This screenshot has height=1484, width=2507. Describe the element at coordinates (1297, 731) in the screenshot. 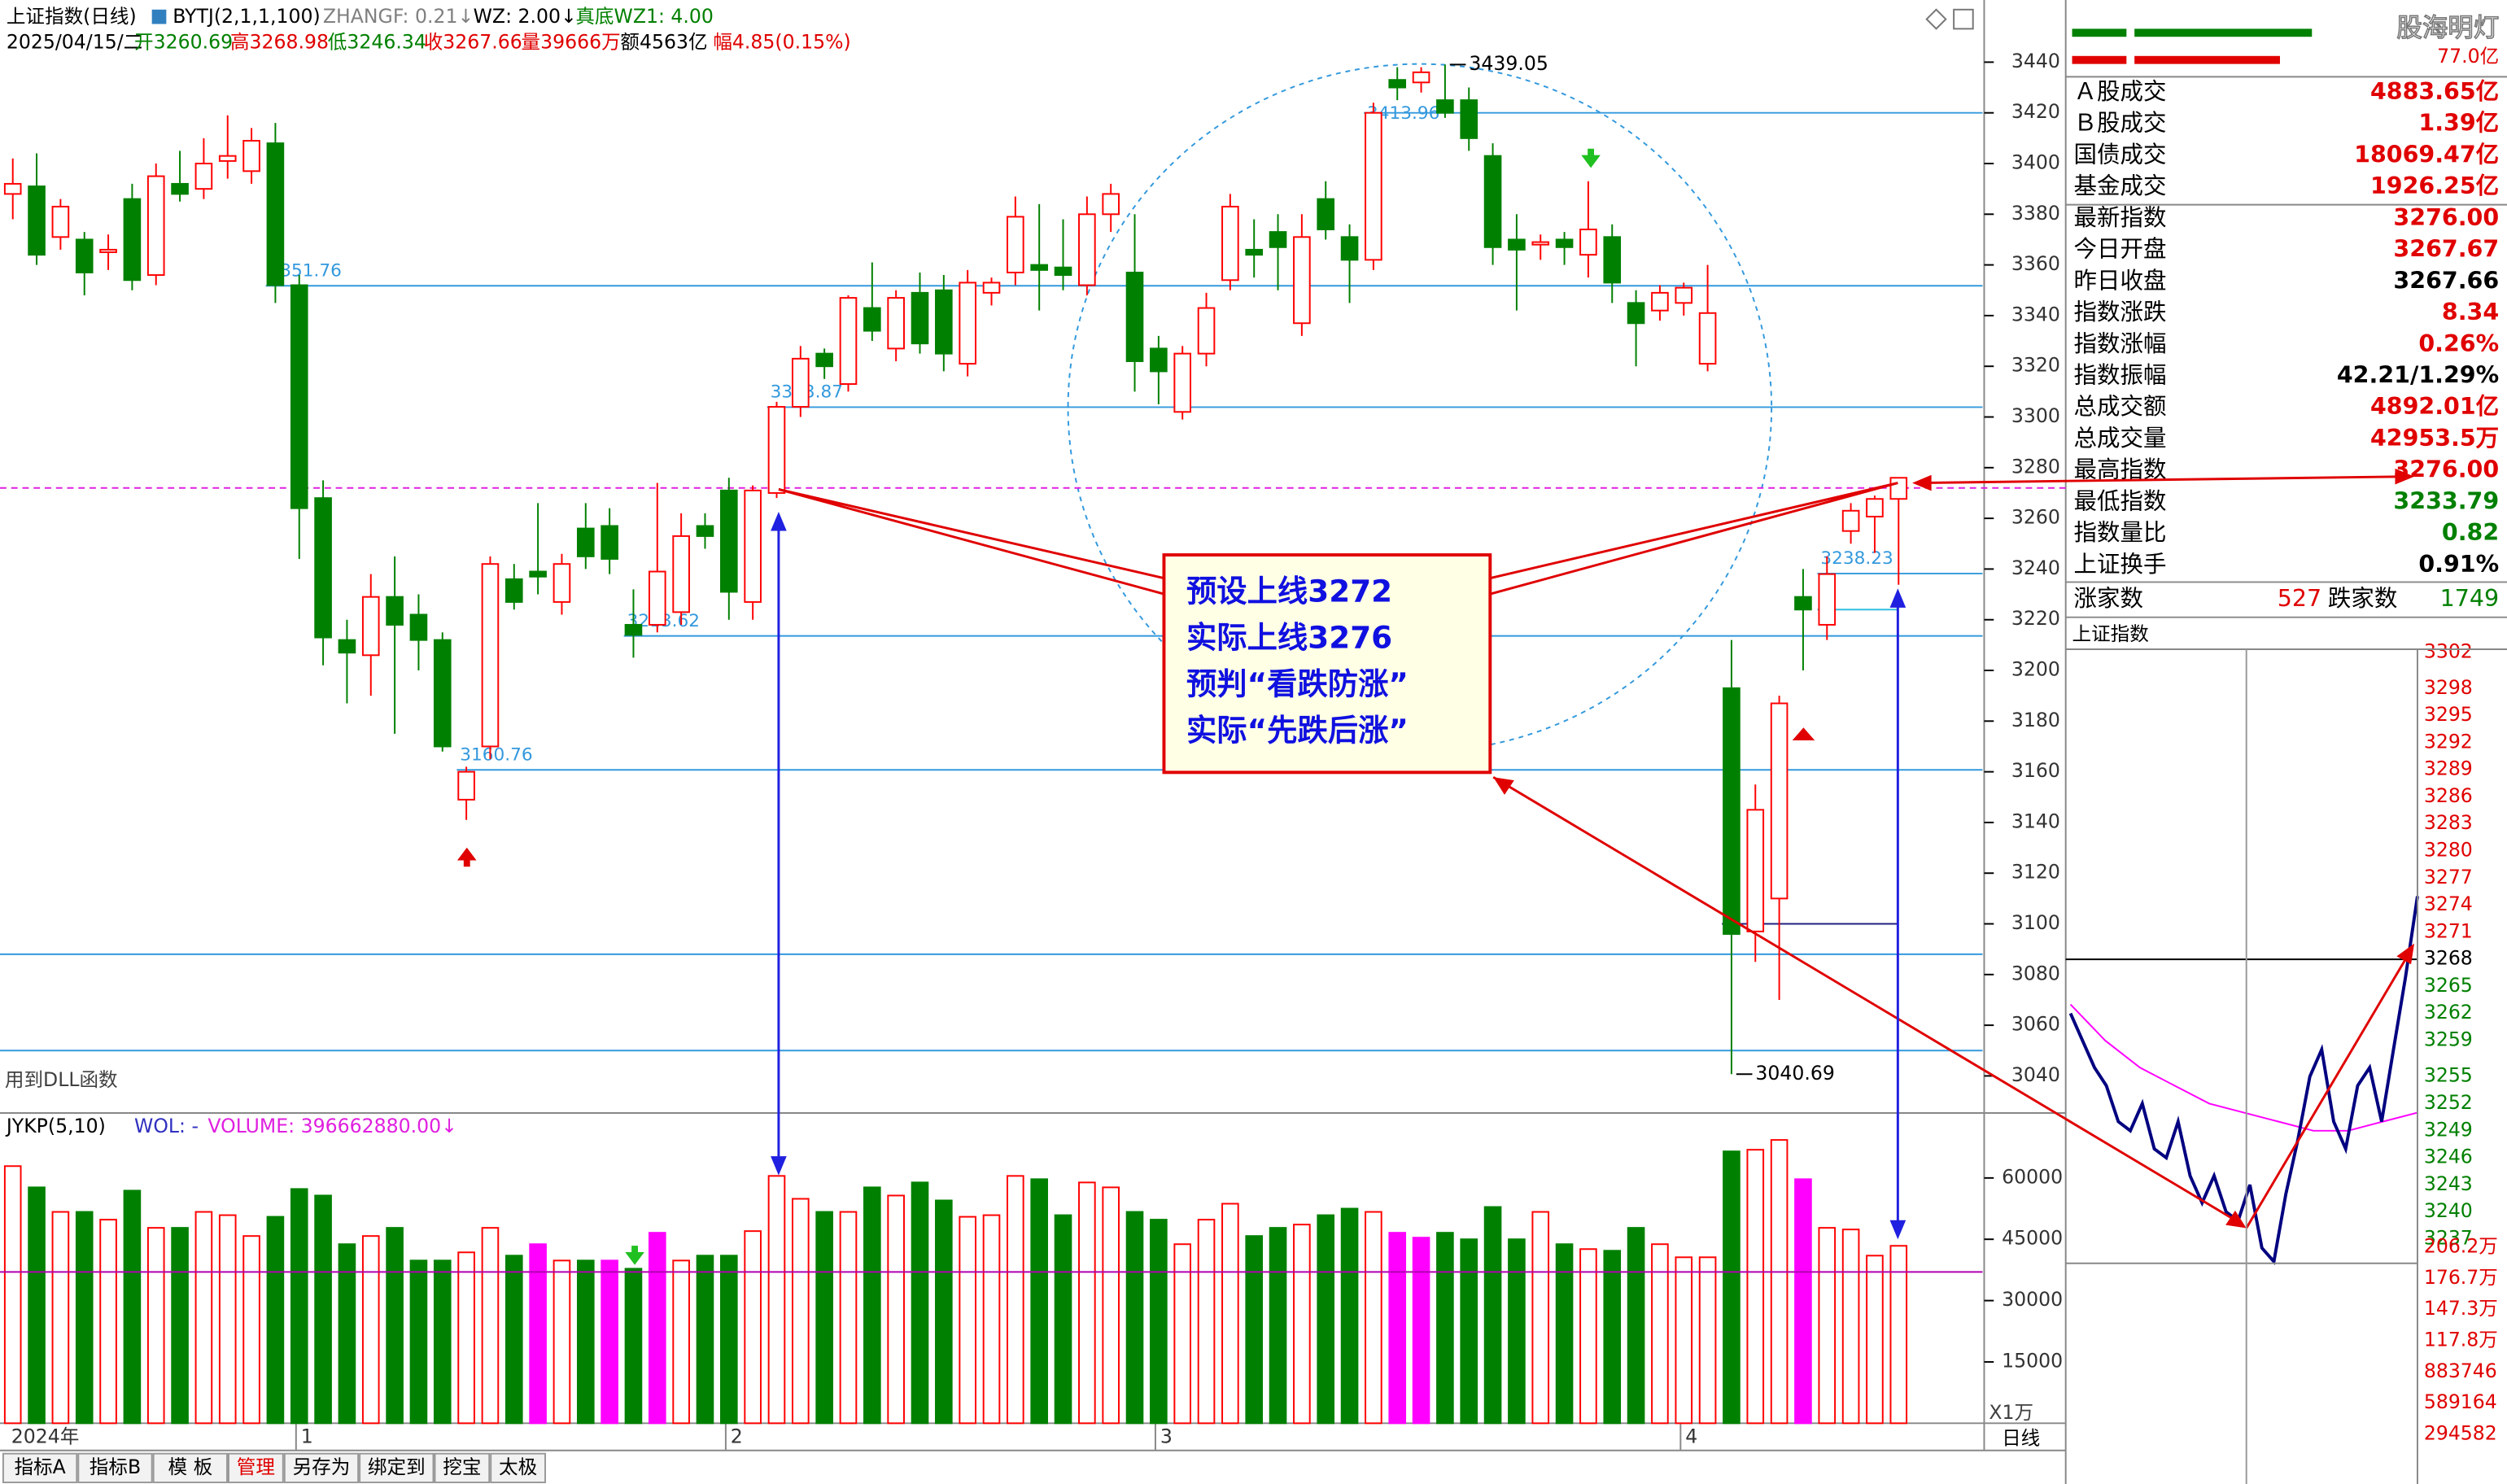

I see `annotation-line: 实际“先跌后涨”` at that location.